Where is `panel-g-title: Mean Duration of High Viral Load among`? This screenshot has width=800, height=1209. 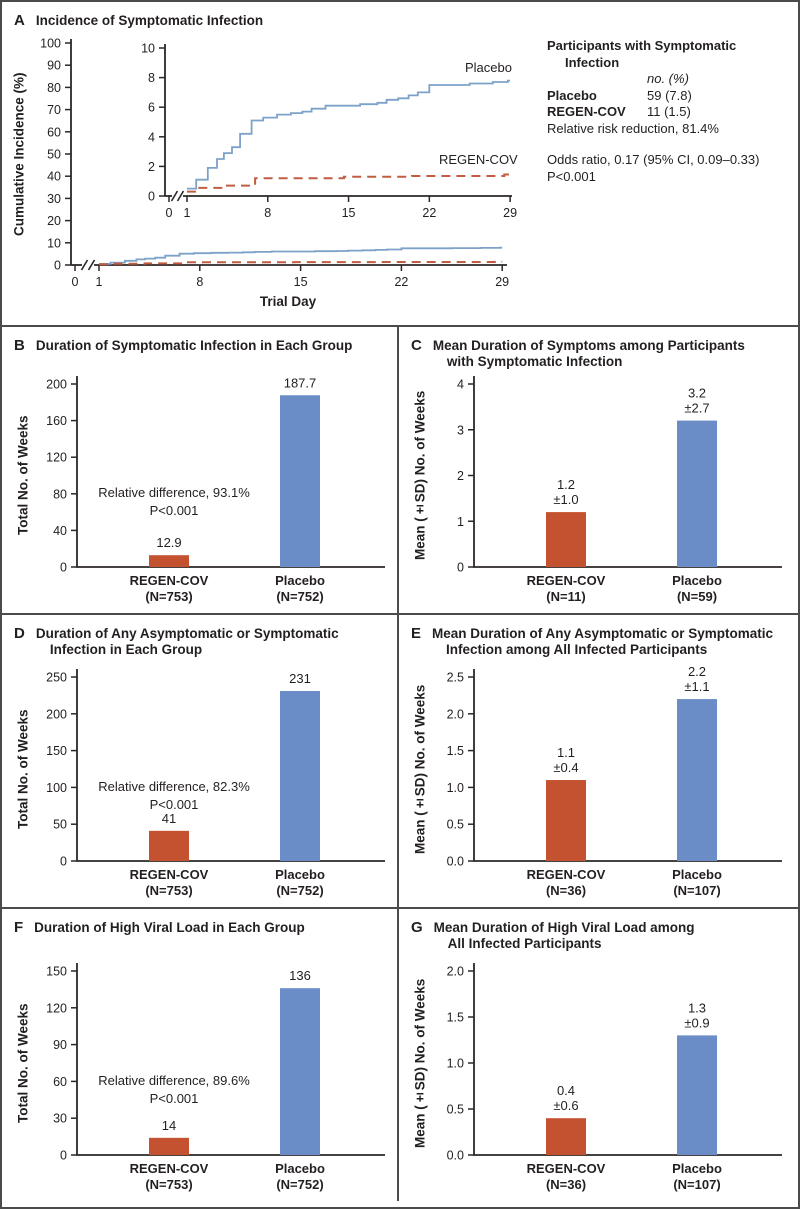
panel-g-title: Mean Duration of High Viral Load among is located at coordinates (564, 927).